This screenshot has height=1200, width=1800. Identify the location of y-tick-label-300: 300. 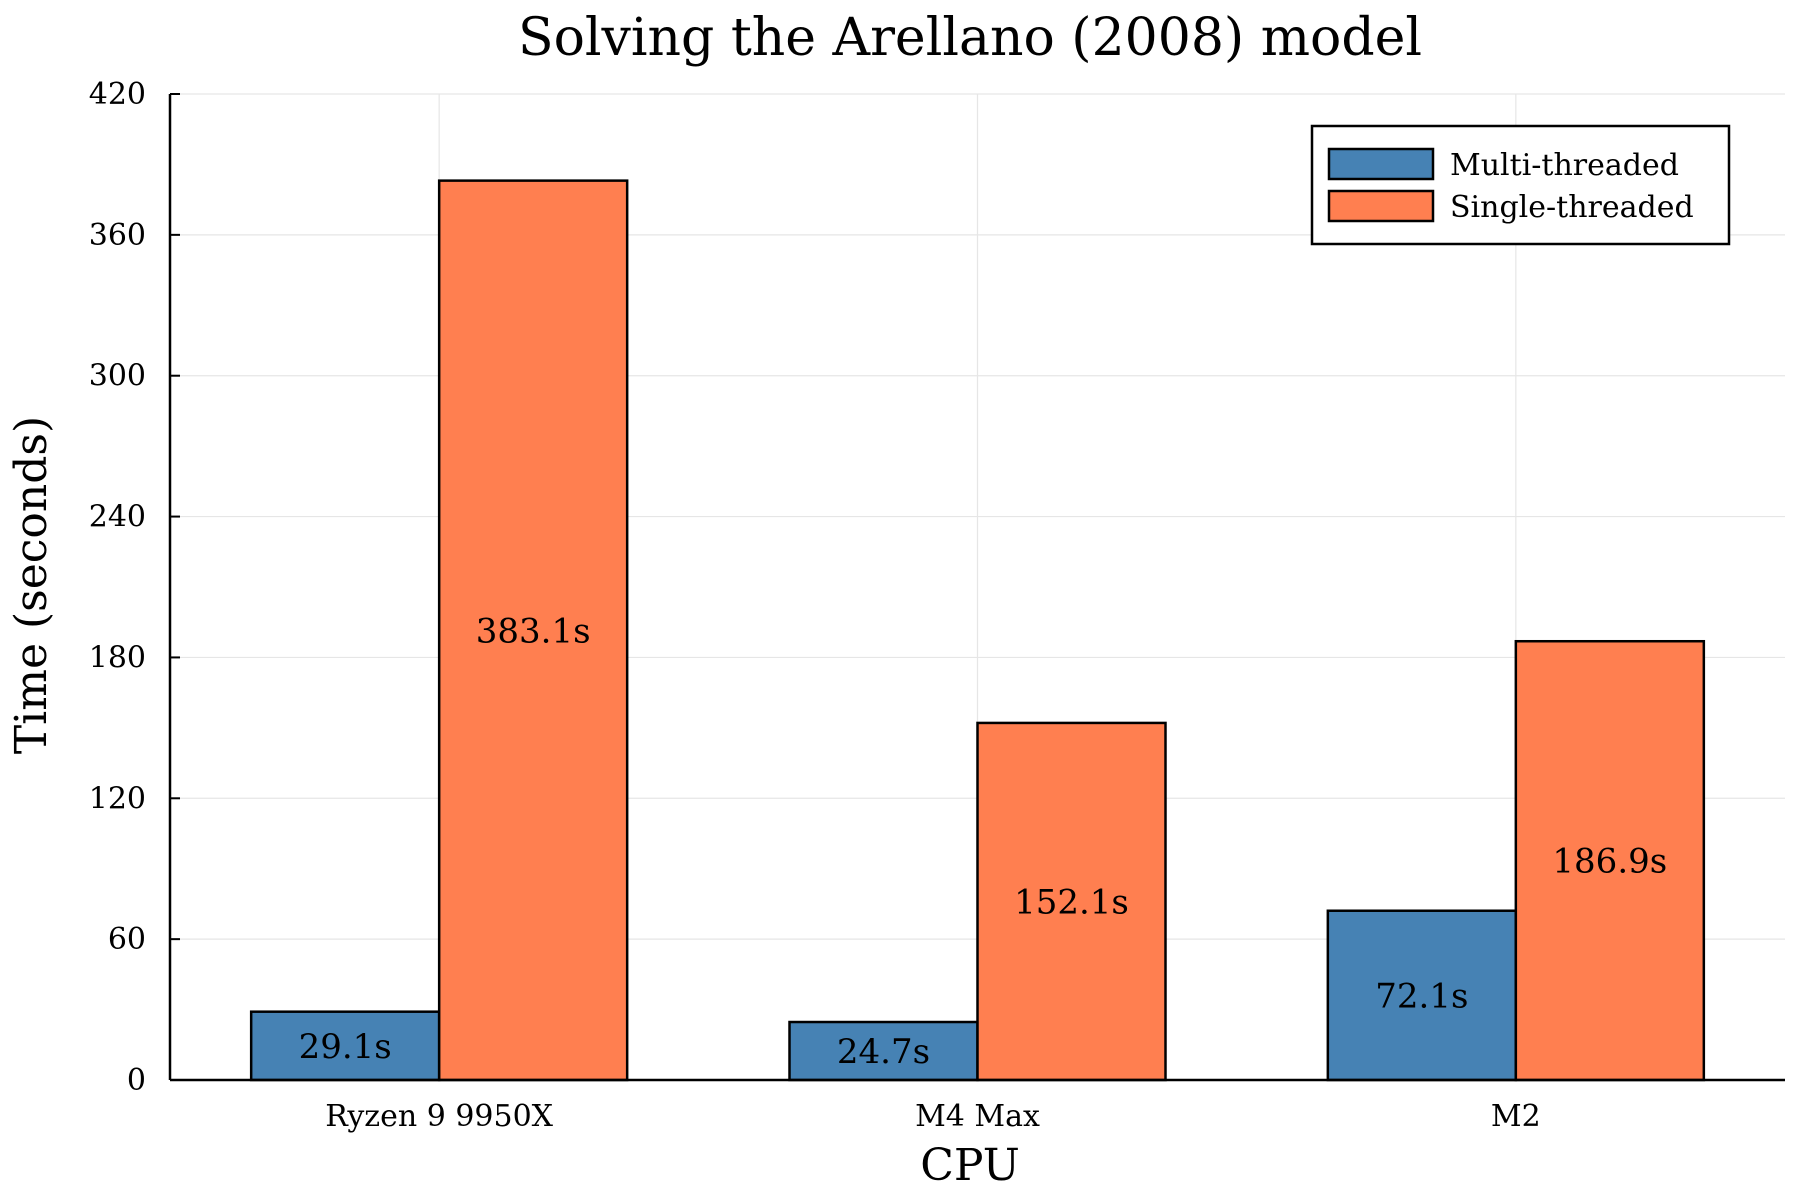
(117, 376).